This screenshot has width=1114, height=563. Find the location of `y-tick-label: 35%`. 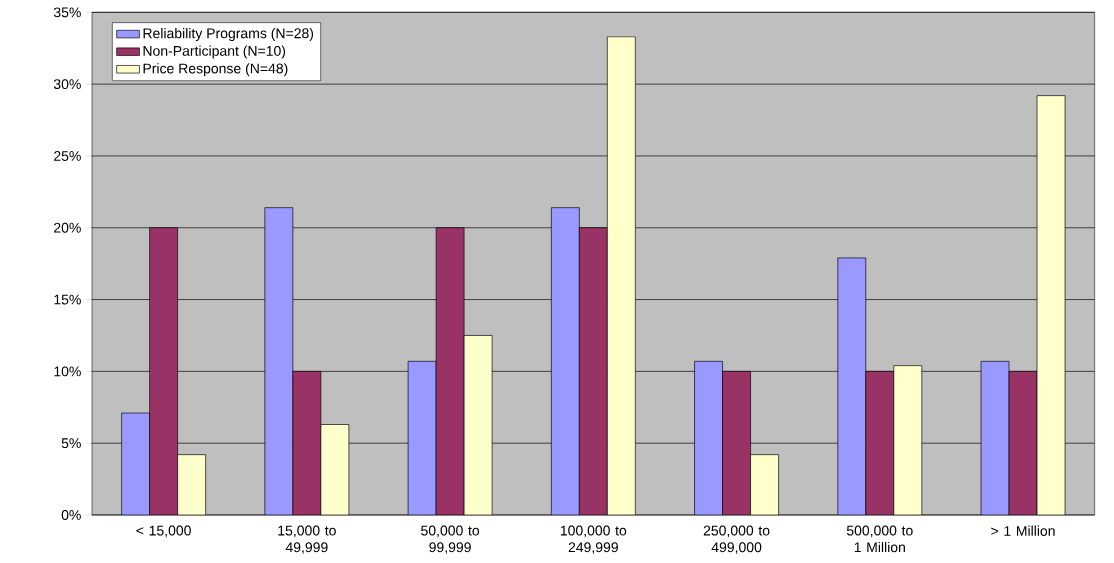

y-tick-label: 35% is located at coordinates (67, 12).